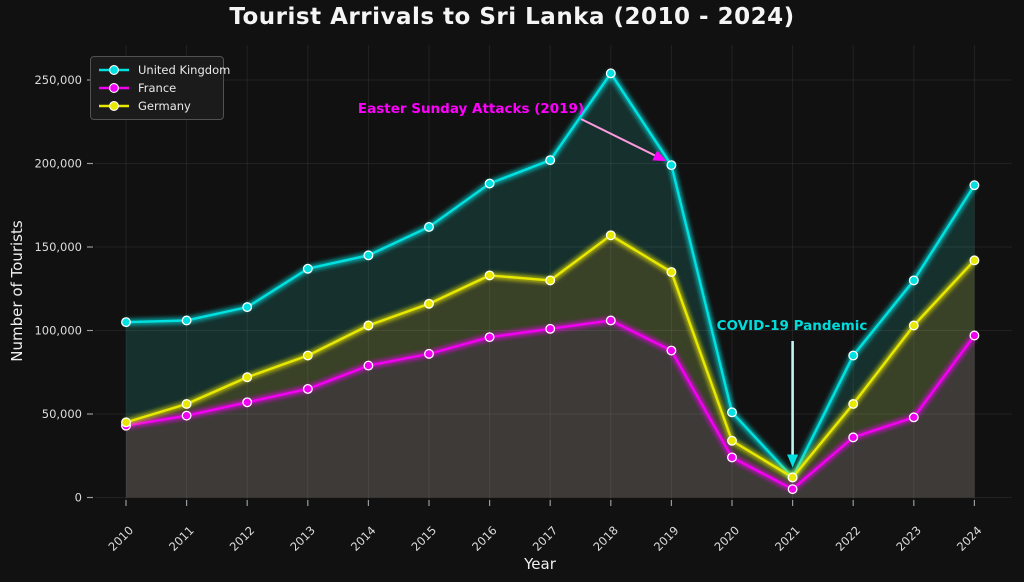 The width and height of the screenshot is (1024, 582). What do you see at coordinates (181, 538) in the screenshot?
I see `x-tick-label: 2011` at bounding box center [181, 538].